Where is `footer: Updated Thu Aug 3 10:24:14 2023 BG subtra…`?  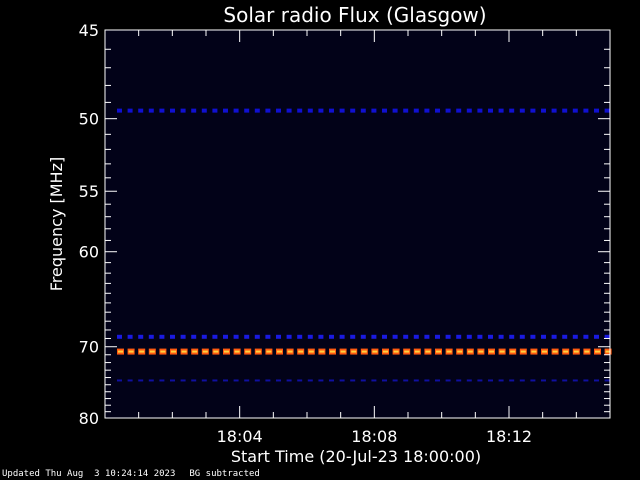 footer: Updated Thu Aug 3 10:24:14 2023 BG subtra… is located at coordinates (138, 474).